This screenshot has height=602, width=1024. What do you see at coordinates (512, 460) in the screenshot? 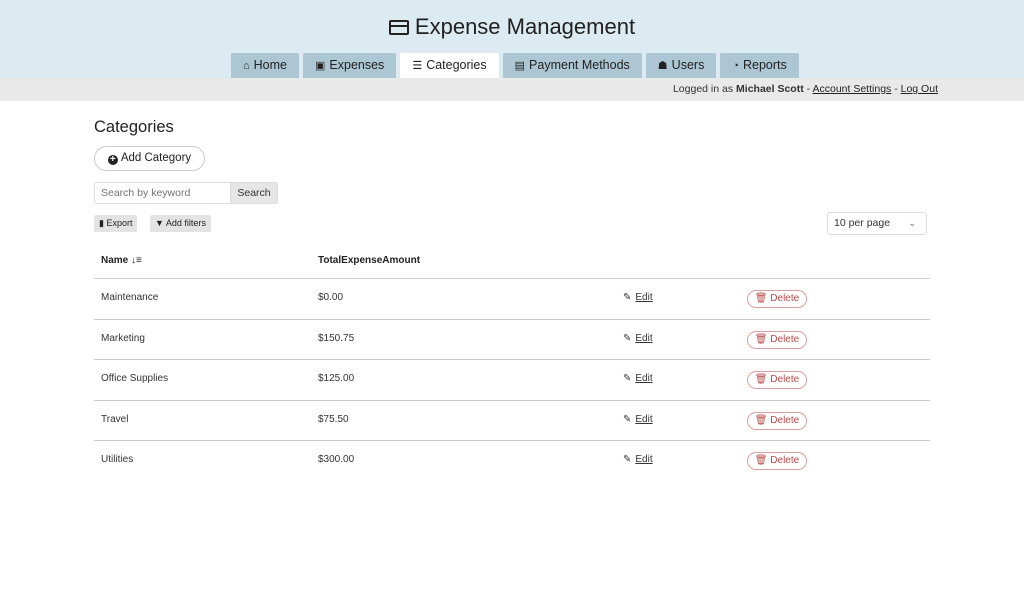
I see `table-row: Utilities $300.00 ✎ Edit 🗑︎ Delete` at bounding box center [512, 460].